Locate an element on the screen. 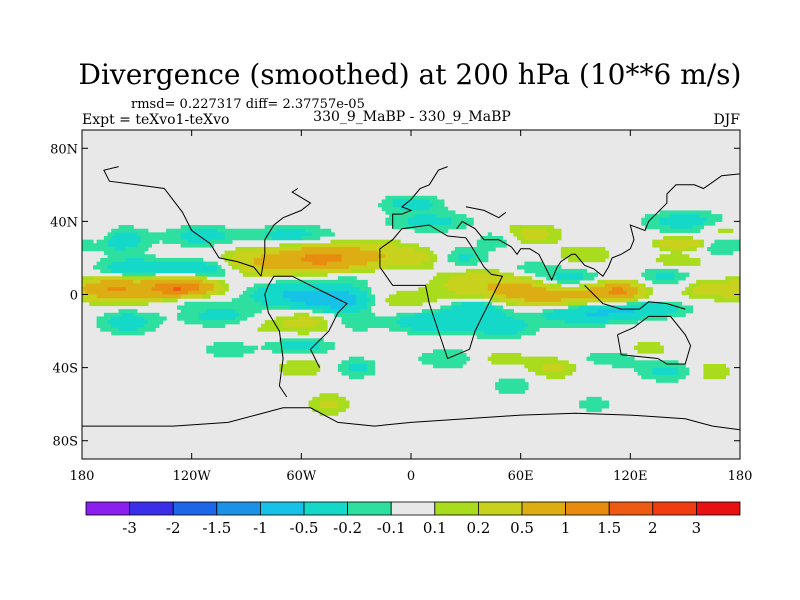 The image size is (800, 600). colorbar-label: -3 is located at coordinates (129, 528).